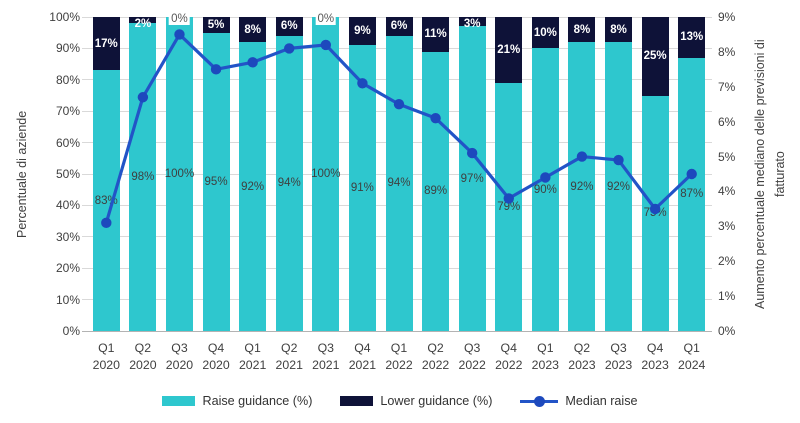 Image resolution: width=800 pixels, height=423 pixels. I want to click on x-axis-tick: Q2 2021, so click(289, 356).